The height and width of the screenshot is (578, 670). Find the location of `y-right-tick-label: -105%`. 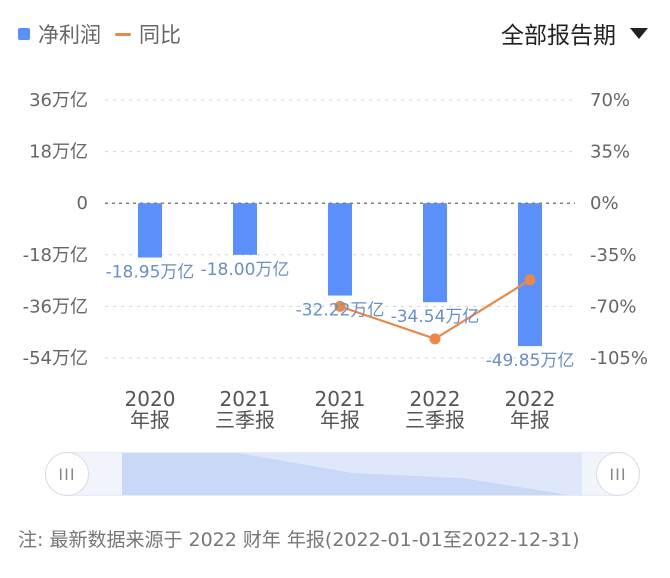

y-right-tick-label: -105% is located at coordinates (619, 358).